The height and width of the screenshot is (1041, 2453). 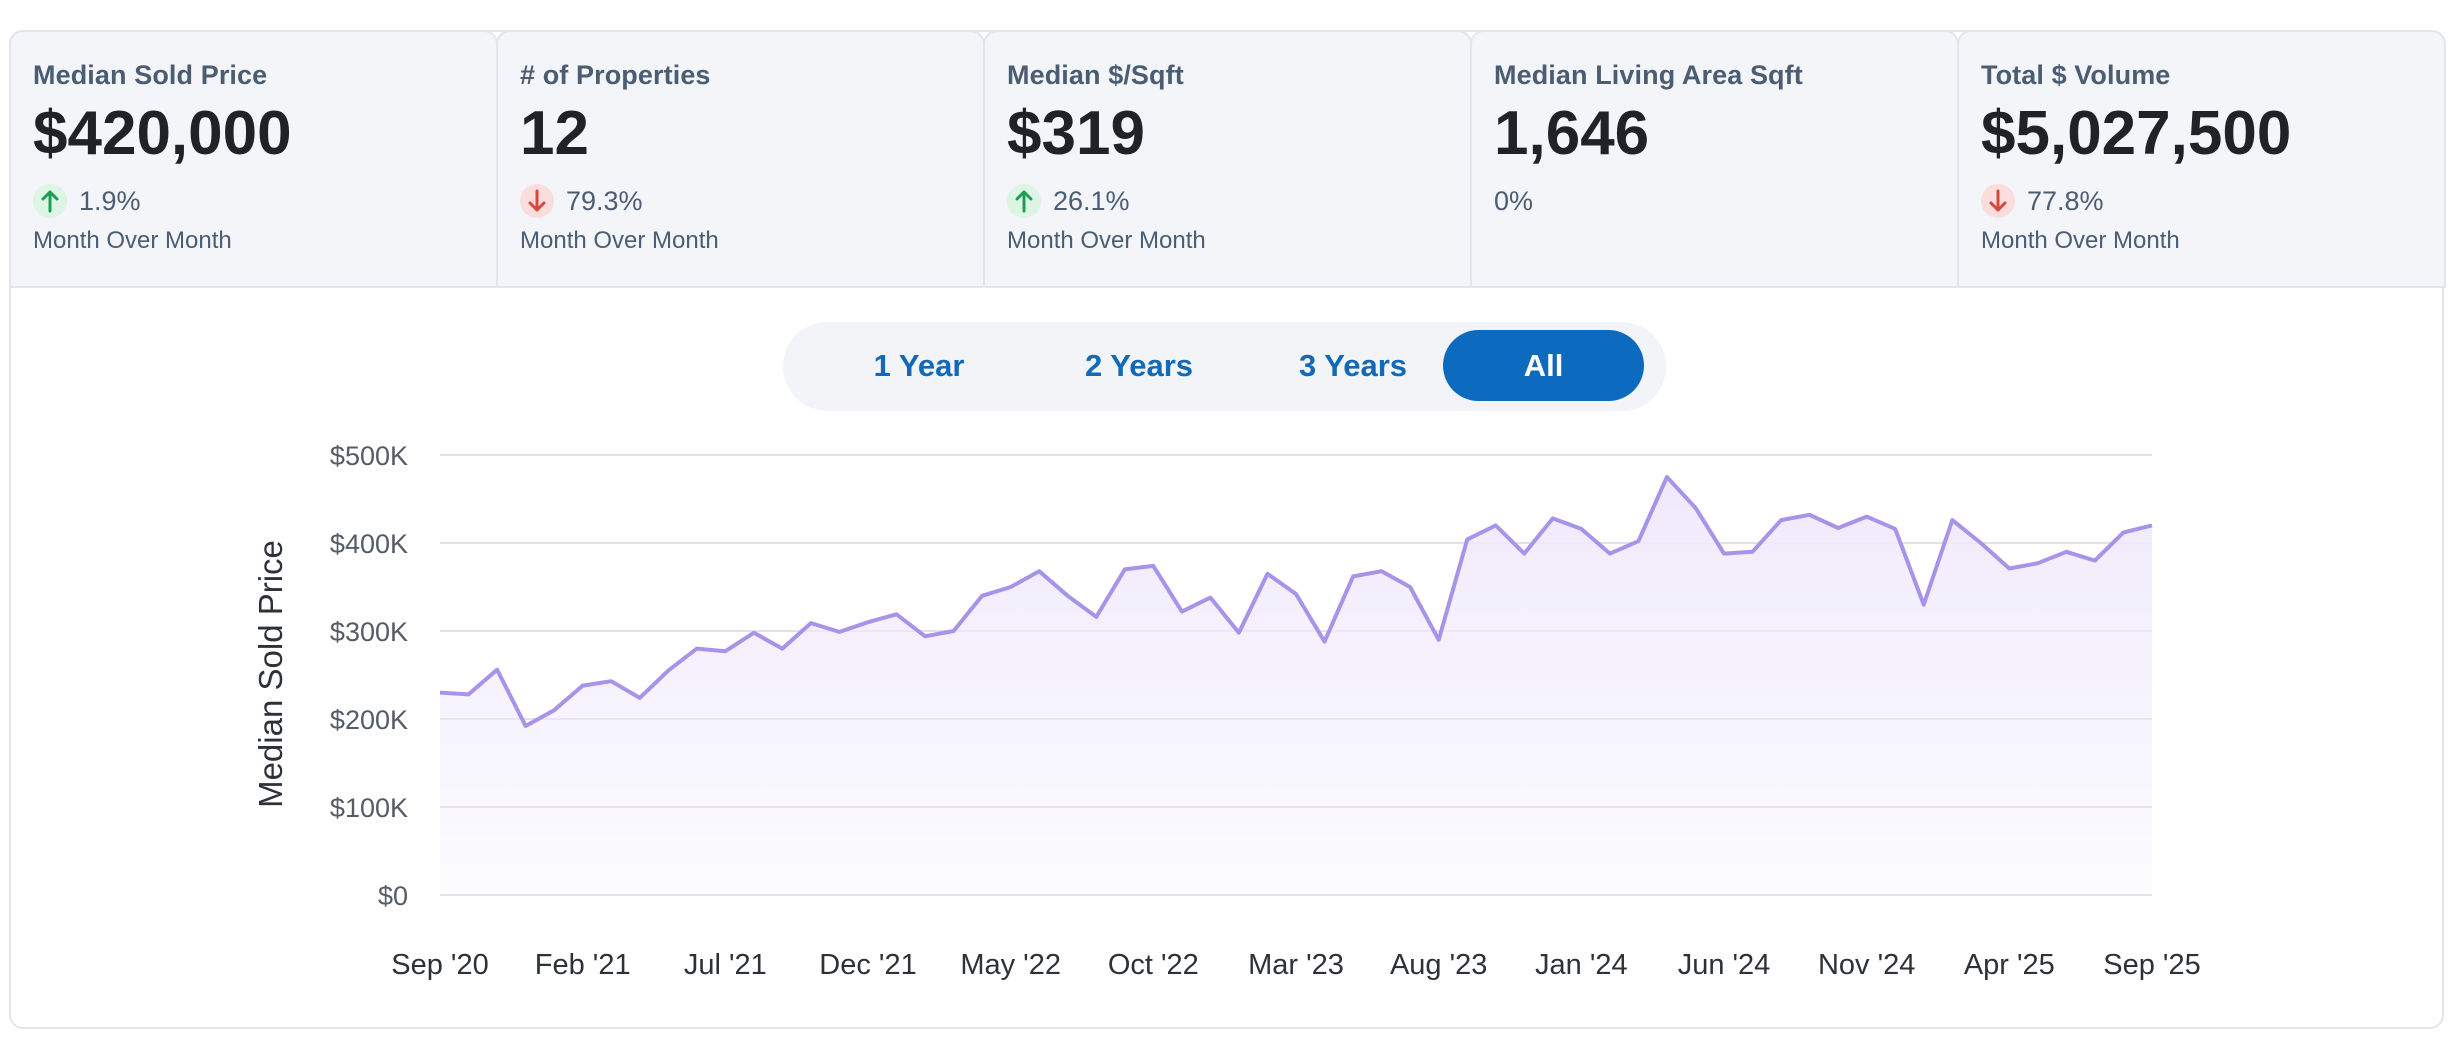 What do you see at coordinates (2065, 200) in the screenshot?
I see `change-percent: 77.8%` at bounding box center [2065, 200].